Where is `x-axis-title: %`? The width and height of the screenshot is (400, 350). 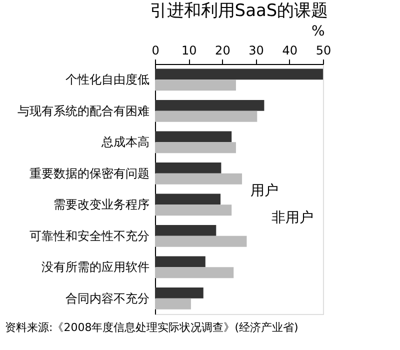
x-axis-title: % is located at coordinates (318, 32).